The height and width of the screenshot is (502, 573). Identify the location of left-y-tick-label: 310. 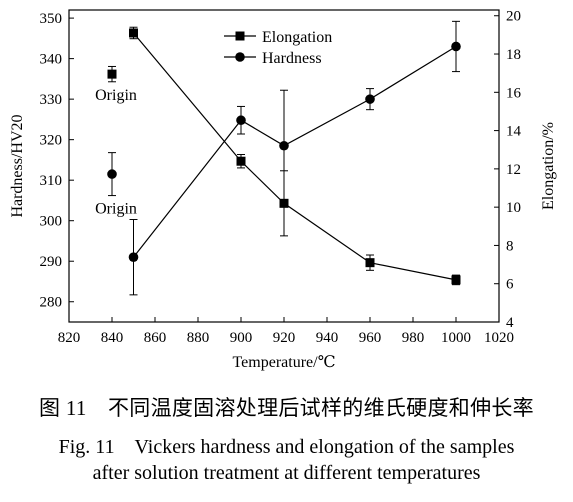
(51, 181).